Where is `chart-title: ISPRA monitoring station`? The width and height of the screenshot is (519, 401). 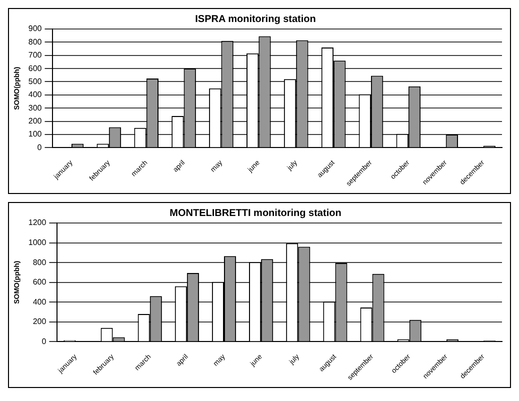 chart-title: ISPRA monitoring station is located at coordinates (255, 19).